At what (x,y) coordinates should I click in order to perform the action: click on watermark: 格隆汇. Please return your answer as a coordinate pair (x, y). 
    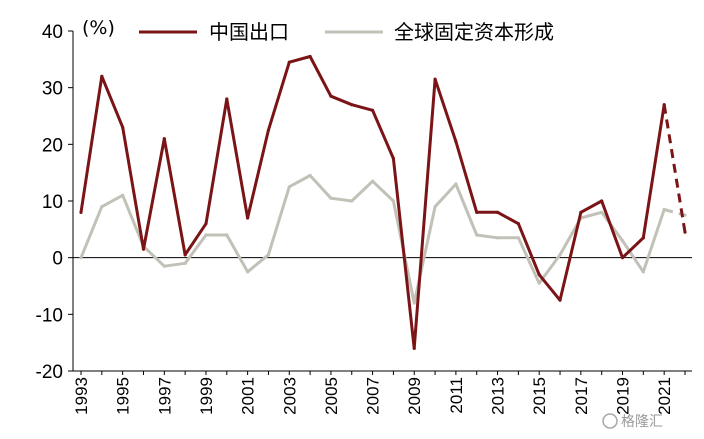
    Looking at the image, I should click on (632, 421).